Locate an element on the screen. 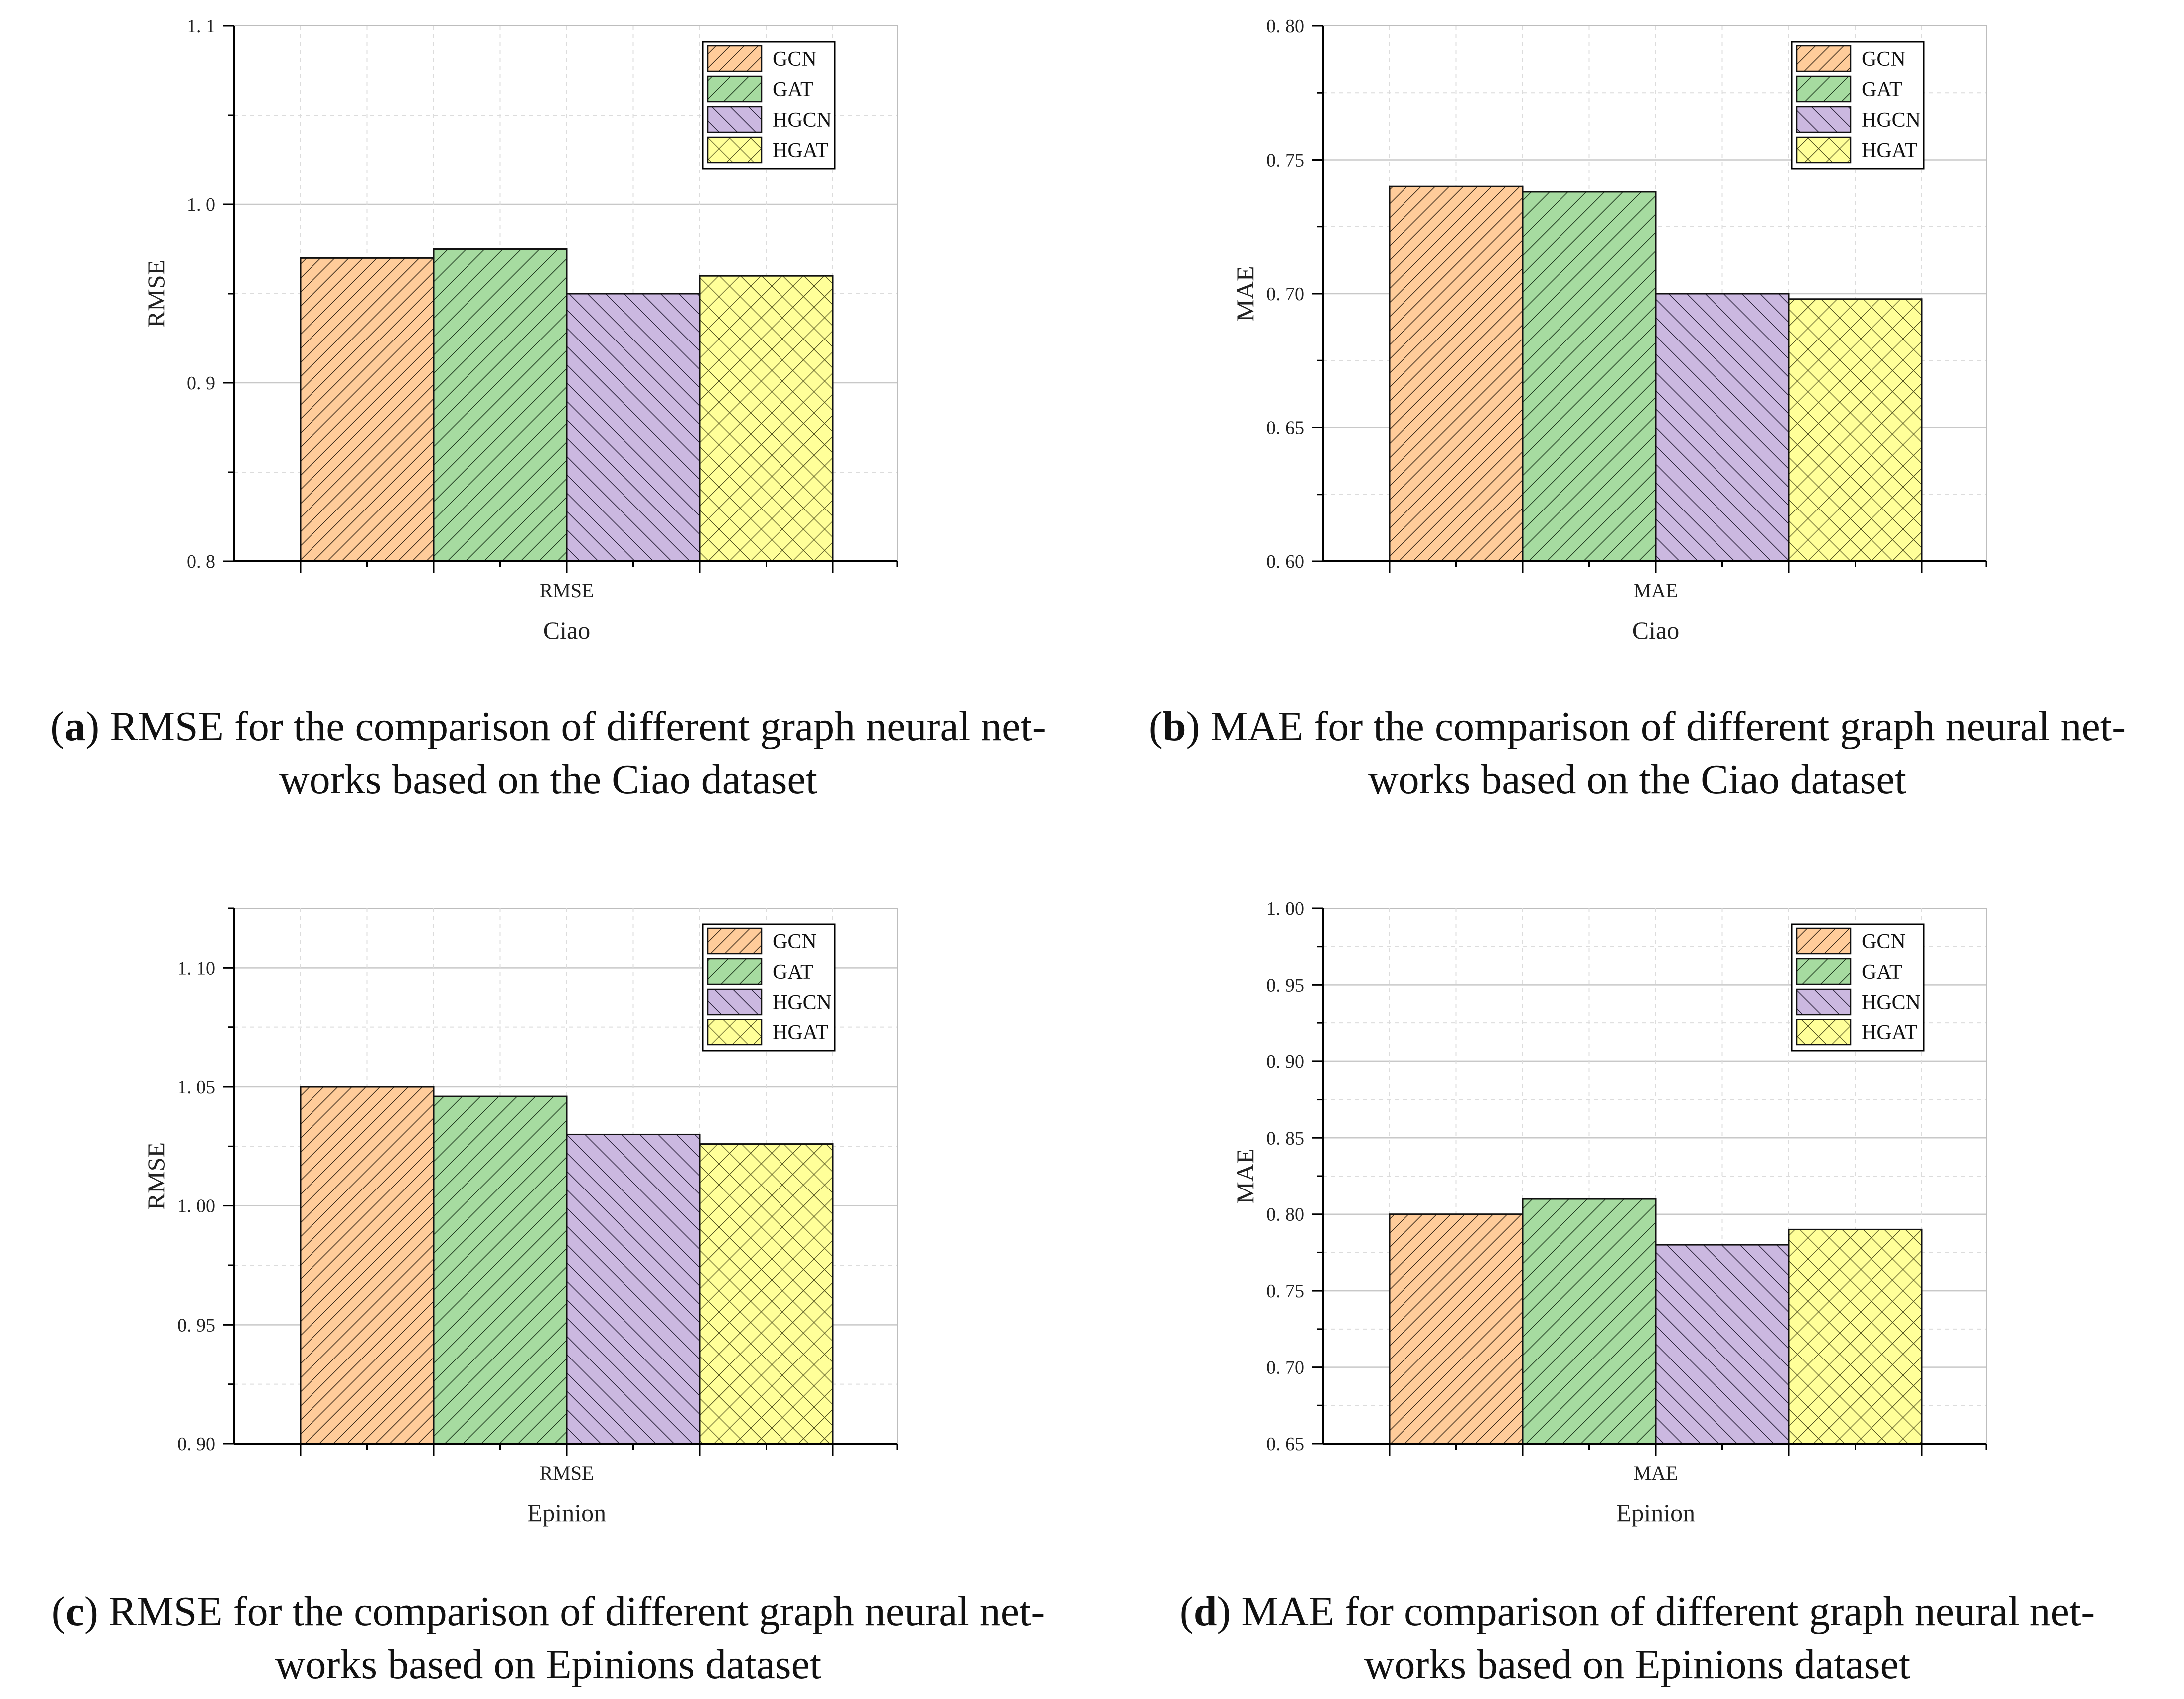 This screenshot has height=1699, width=2184. y-tick-label: 0. 60 is located at coordinates (1285, 562).